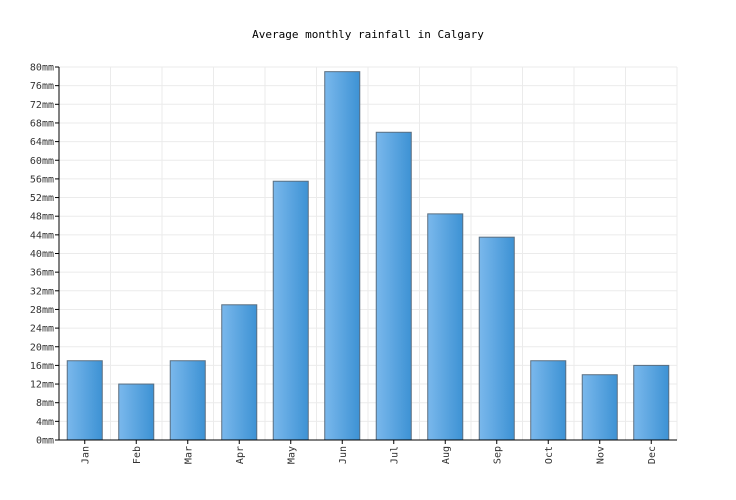  What do you see at coordinates (42, 273) in the screenshot?
I see `y-tick-label: 36mm` at bounding box center [42, 273].